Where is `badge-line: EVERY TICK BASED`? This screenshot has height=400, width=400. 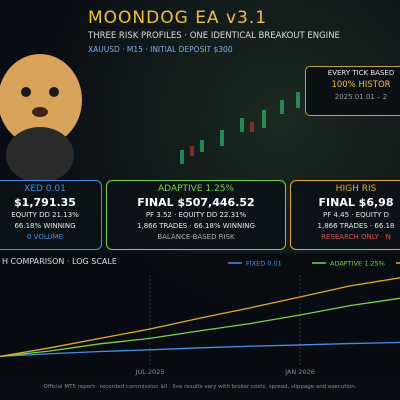 badge-line: EVERY TICK BASED is located at coordinates (361, 73).